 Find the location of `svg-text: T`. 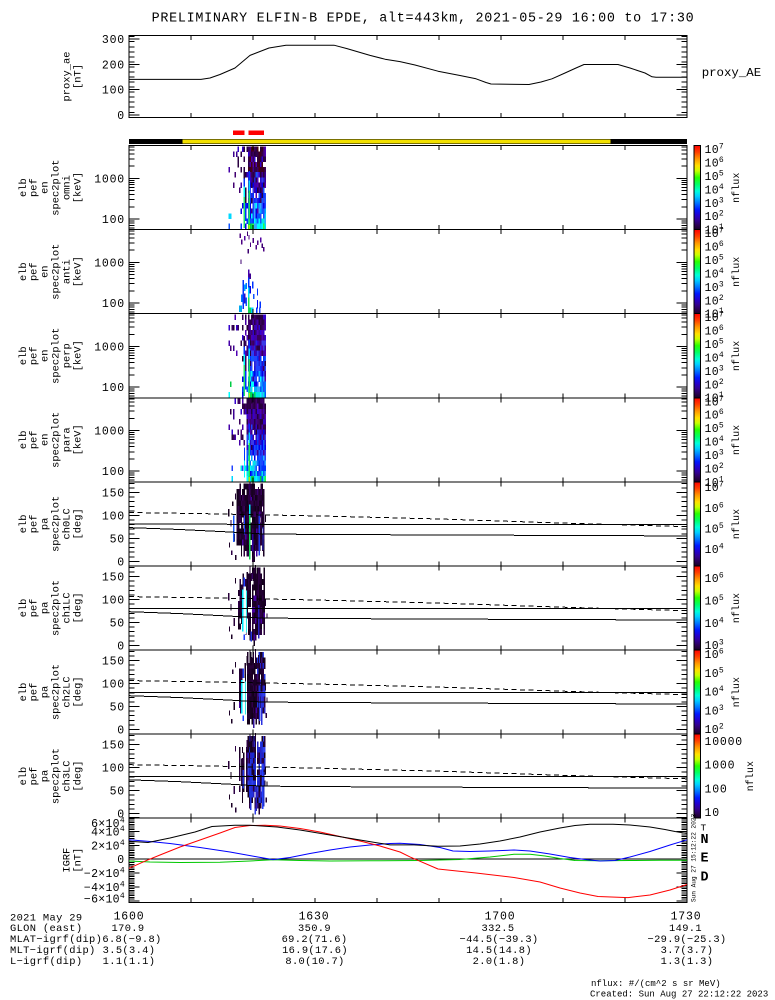

svg-text: T is located at coordinates (704, 828).